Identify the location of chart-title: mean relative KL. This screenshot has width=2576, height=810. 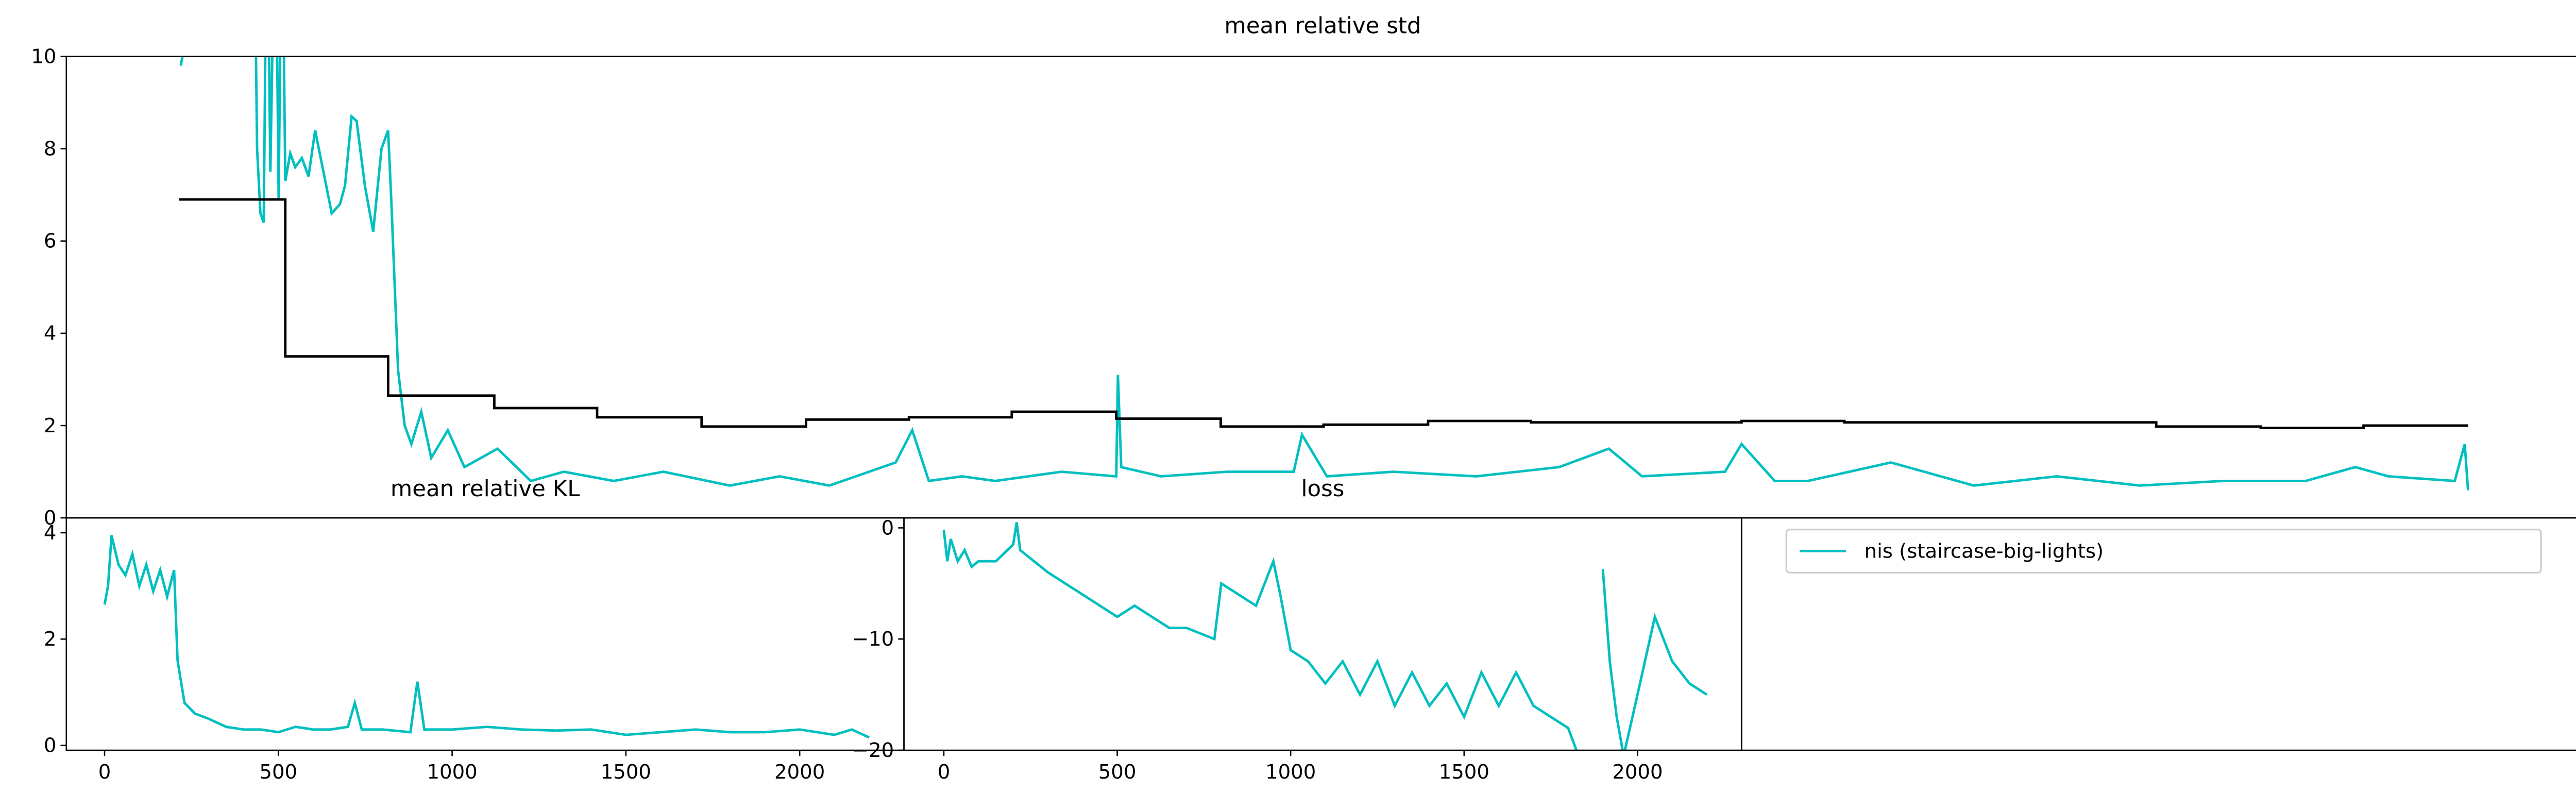
(485, 489).